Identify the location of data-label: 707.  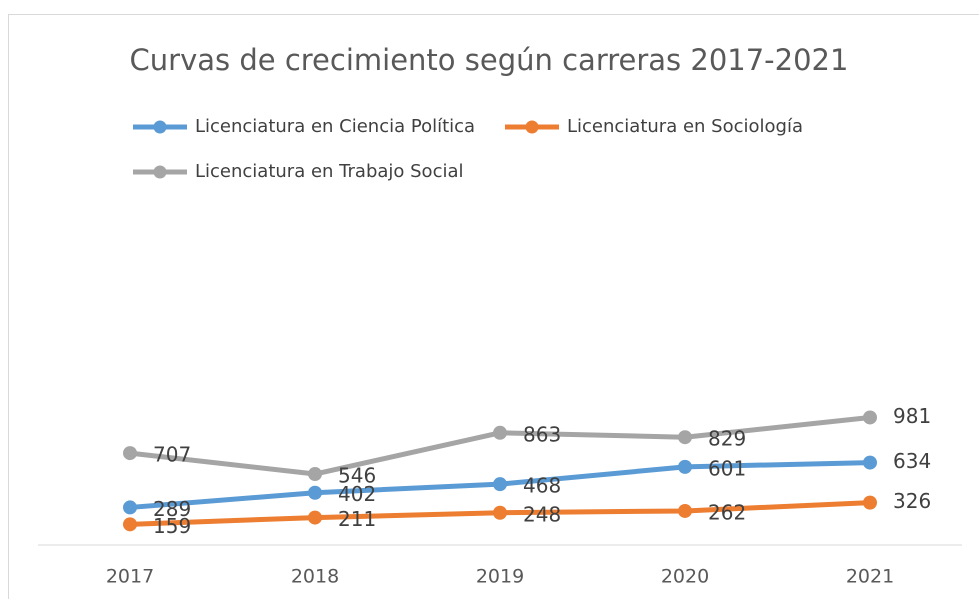
(172, 455).